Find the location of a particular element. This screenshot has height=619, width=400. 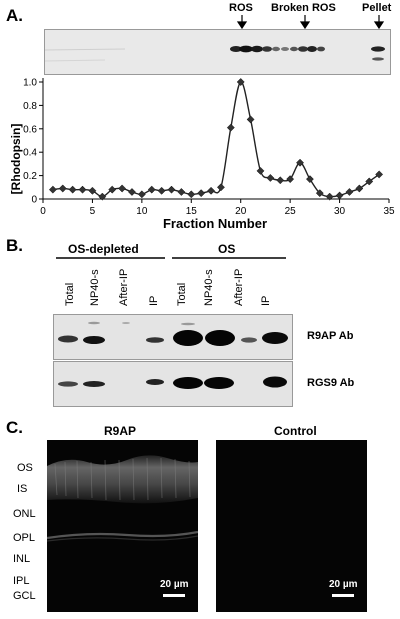

lane-label-2: NP40-s is located at coordinates (95, 287).